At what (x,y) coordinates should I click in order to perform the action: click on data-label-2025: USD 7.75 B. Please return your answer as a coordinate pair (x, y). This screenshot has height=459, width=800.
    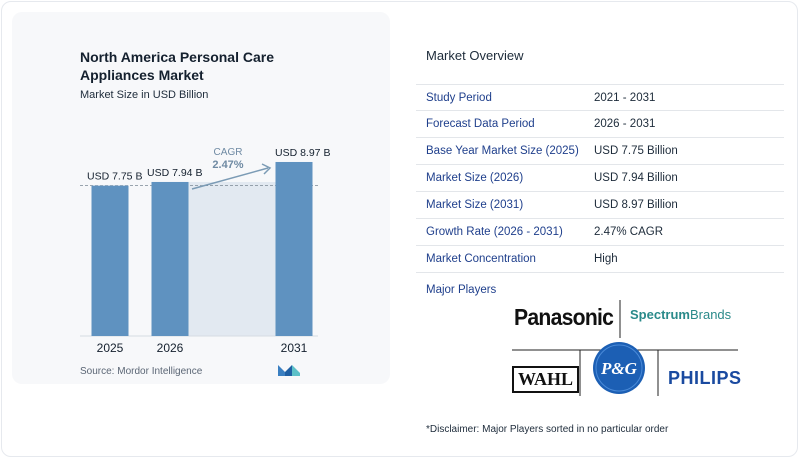
    Looking at the image, I should click on (114, 177).